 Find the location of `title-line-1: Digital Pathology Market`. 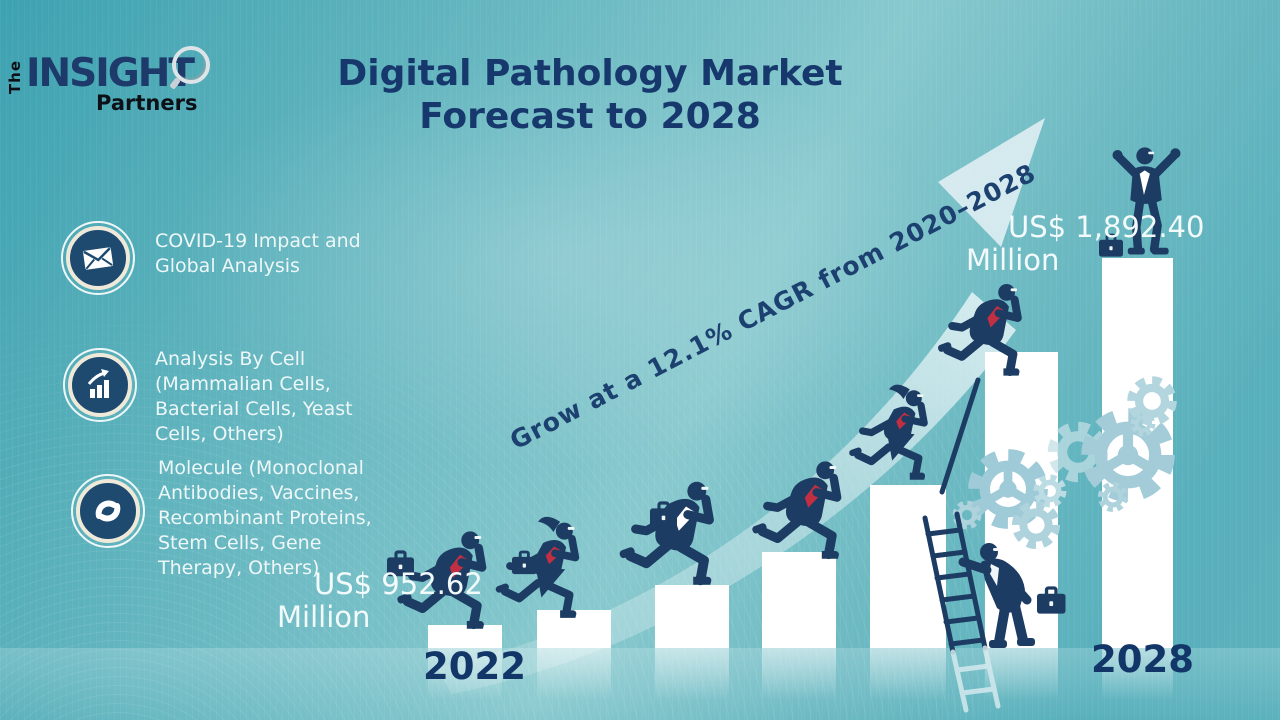

title-line-1: Digital Pathology Market is located at coordinates (590, 73).